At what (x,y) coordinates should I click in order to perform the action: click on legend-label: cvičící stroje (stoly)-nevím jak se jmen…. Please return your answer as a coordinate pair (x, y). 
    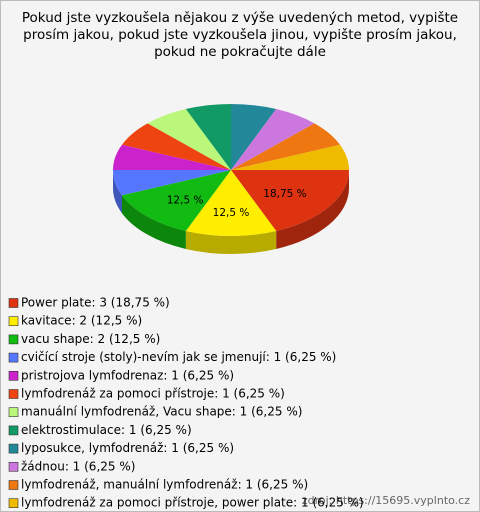
    Looking at the image, I should click on (178, 357).